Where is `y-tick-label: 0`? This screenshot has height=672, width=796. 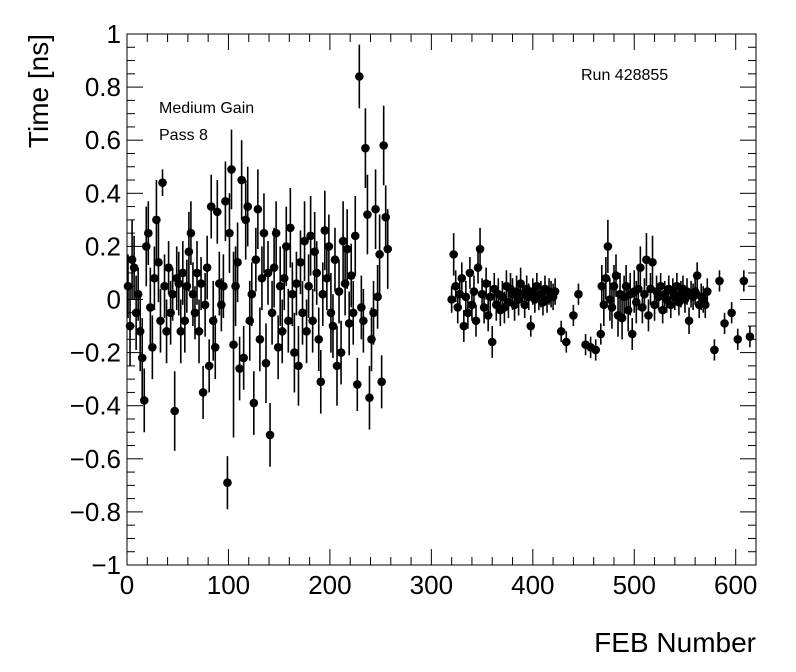 y-tick-label: 0 is located at coordinates (114, 300).